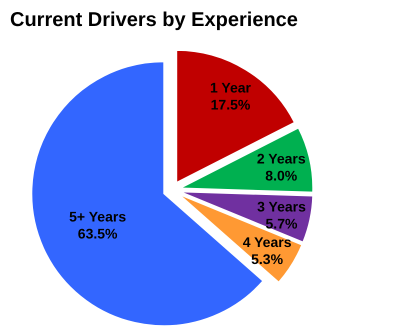 The image size is (404, 335). I want to click on slice-label: 4 Years, so click(267, 242).